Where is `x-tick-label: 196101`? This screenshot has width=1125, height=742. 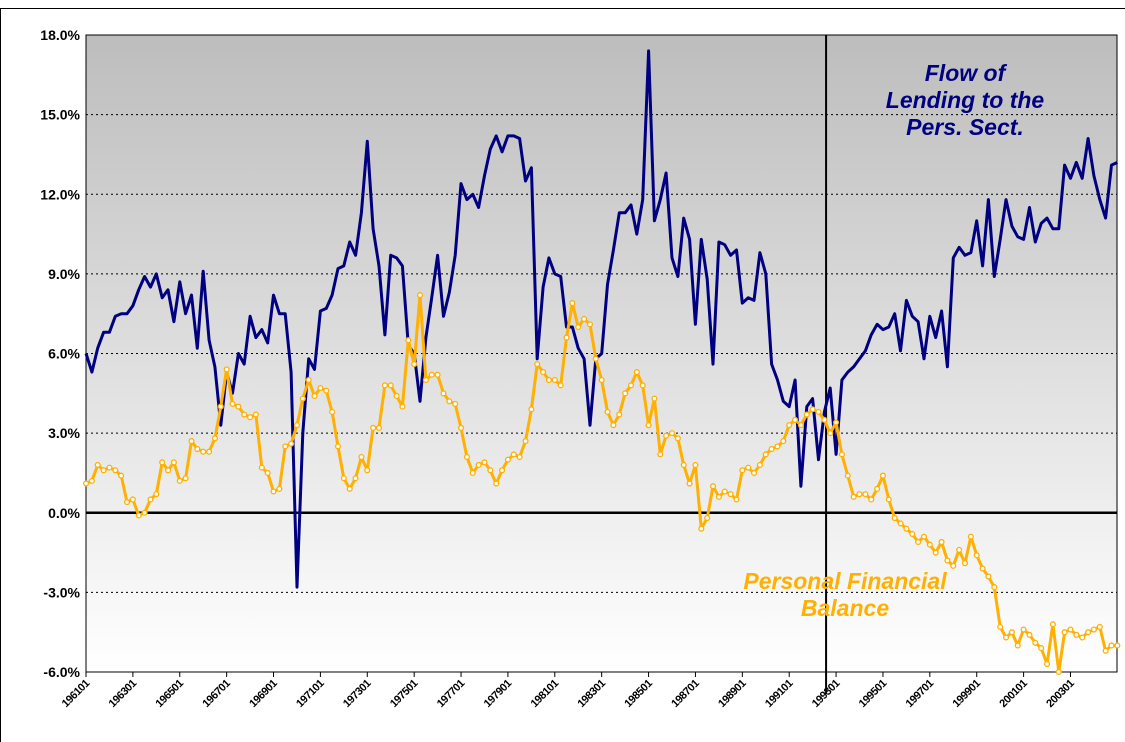 x-tick-label: 196101 is located at coordinates (76, 693).